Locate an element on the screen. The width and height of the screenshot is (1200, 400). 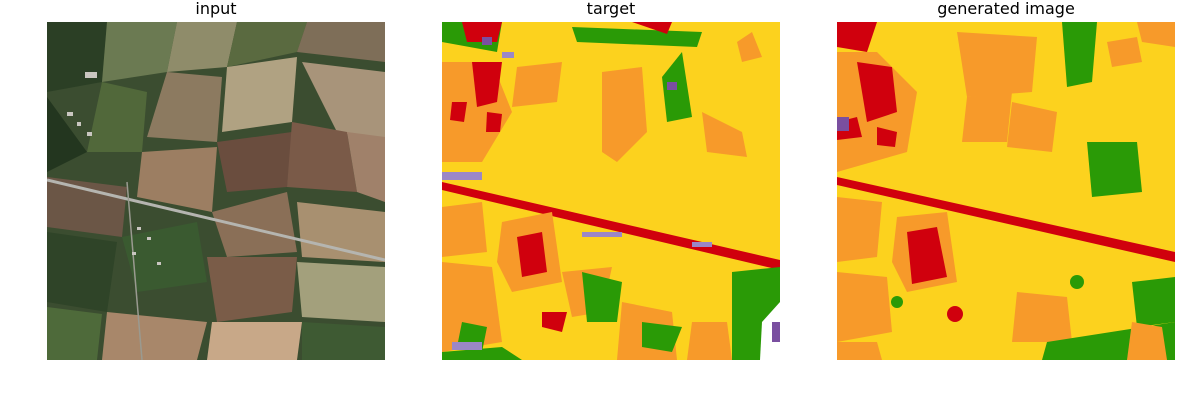
target-title: target is located at coordinates (611, 9).